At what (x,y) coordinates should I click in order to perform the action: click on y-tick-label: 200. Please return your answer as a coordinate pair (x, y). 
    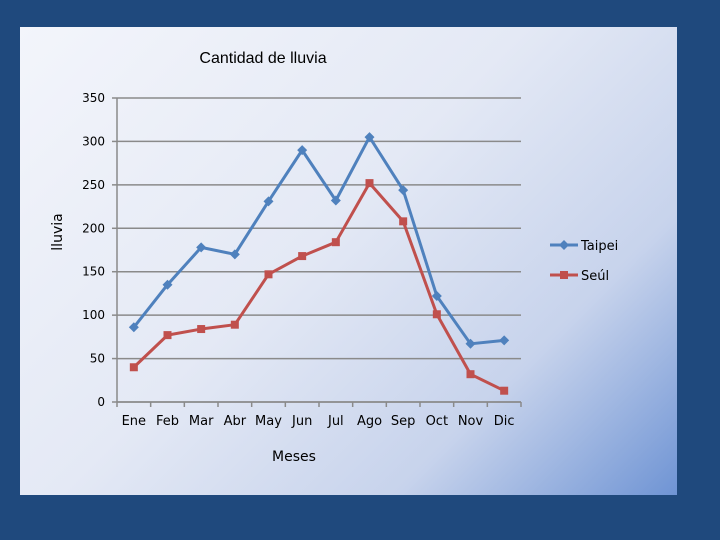
    Looking at the image, I should click on (93, 228).